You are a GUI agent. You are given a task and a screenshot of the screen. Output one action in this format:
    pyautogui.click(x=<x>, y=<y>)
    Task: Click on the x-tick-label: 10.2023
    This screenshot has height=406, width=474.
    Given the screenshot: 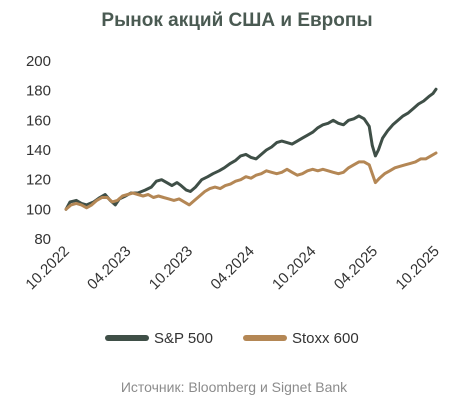 What is the action you would take?
    pyautogui.click(x=171, y=268)
    